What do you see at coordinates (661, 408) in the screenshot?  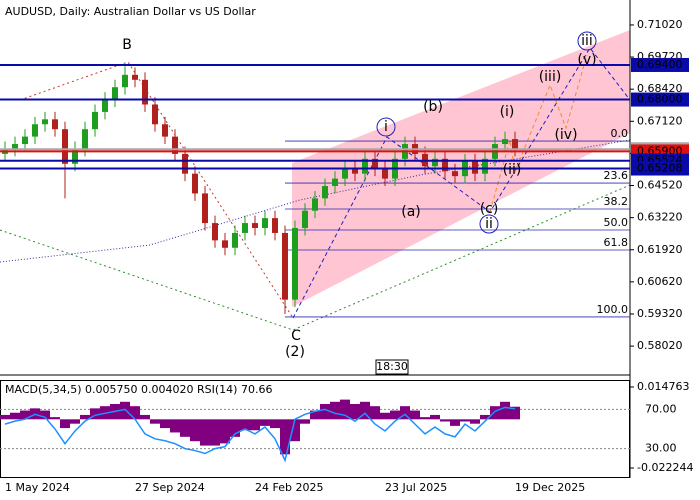 I see `y2-tick-label: 70.00` at bounding box center [661, 408].